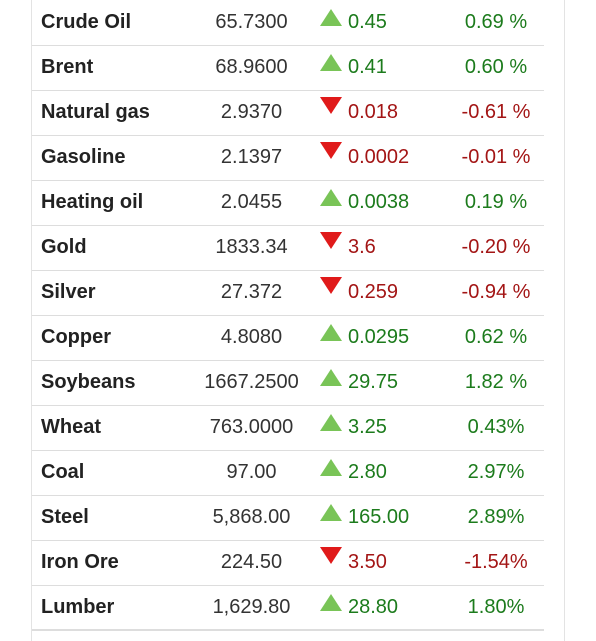 The width and height of the screenshot is (596, 641). I want to click on table-row: Iron Ore 224.50 3.50 -1.54%, so click(288, 563).